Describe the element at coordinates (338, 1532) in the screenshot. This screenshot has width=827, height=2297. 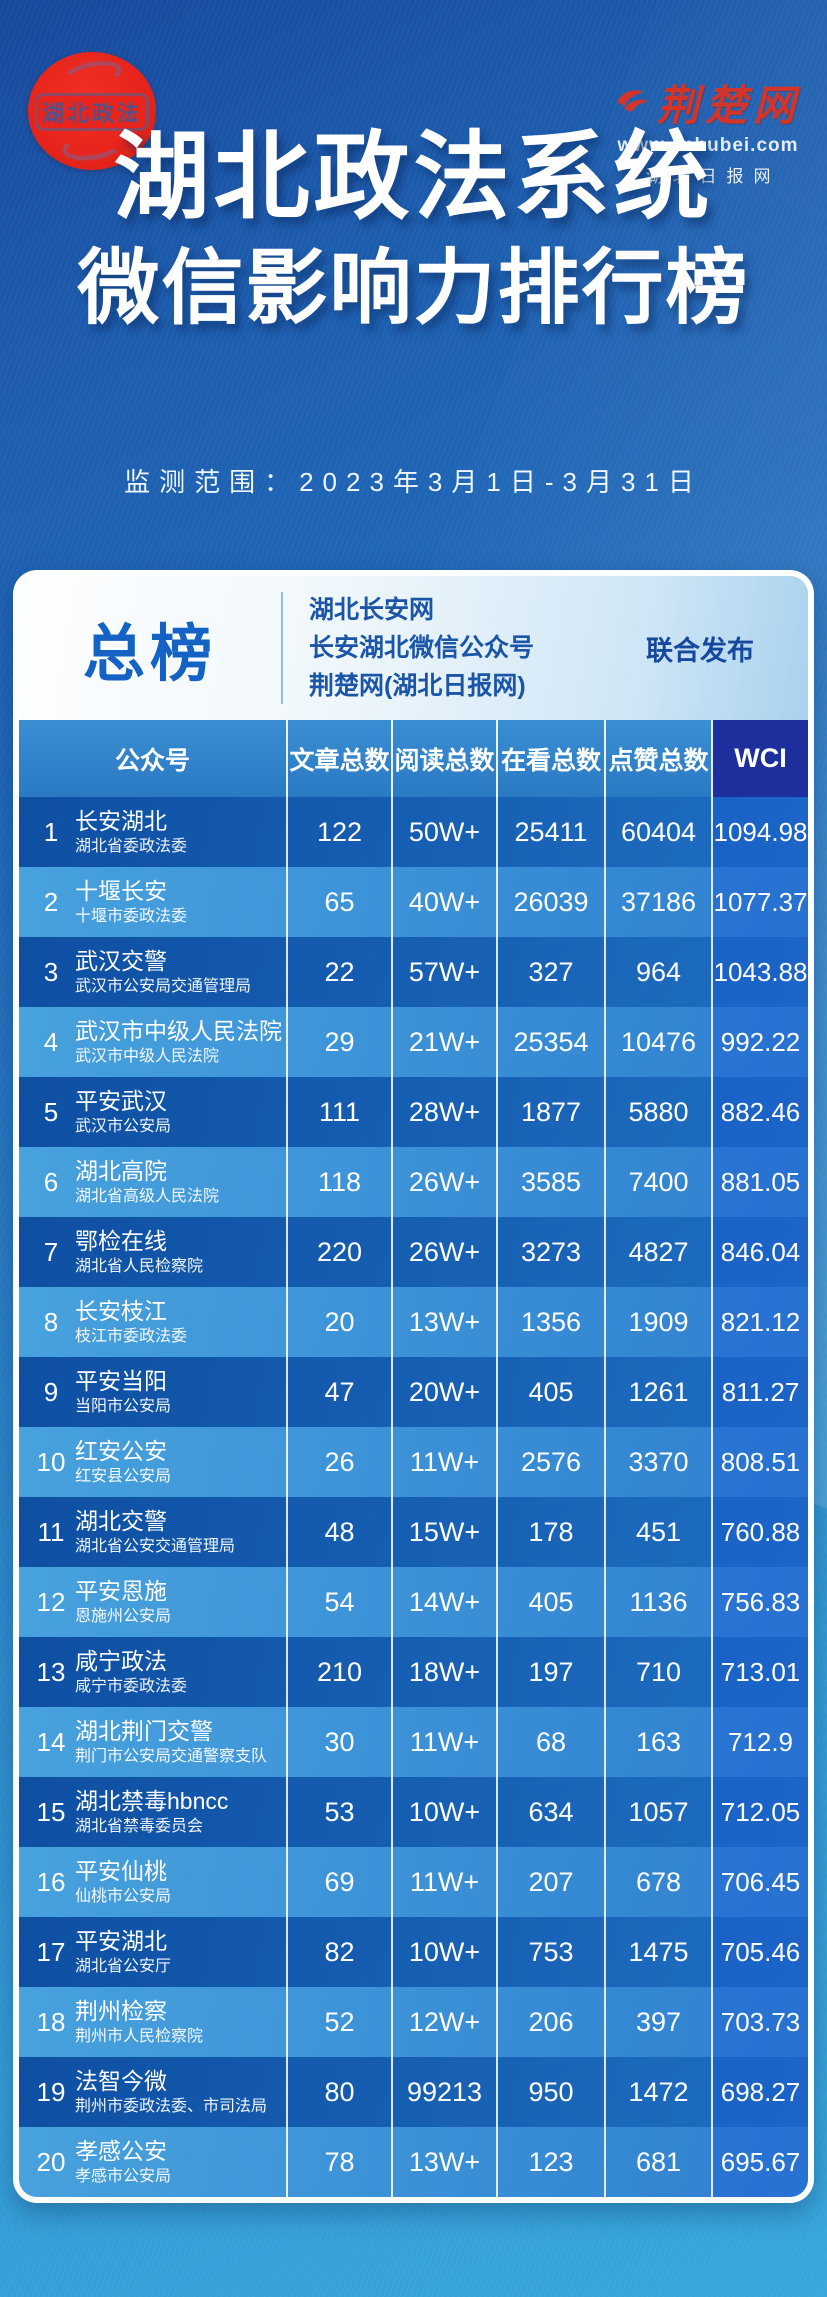
I see `articles-cell: 48` at that location.